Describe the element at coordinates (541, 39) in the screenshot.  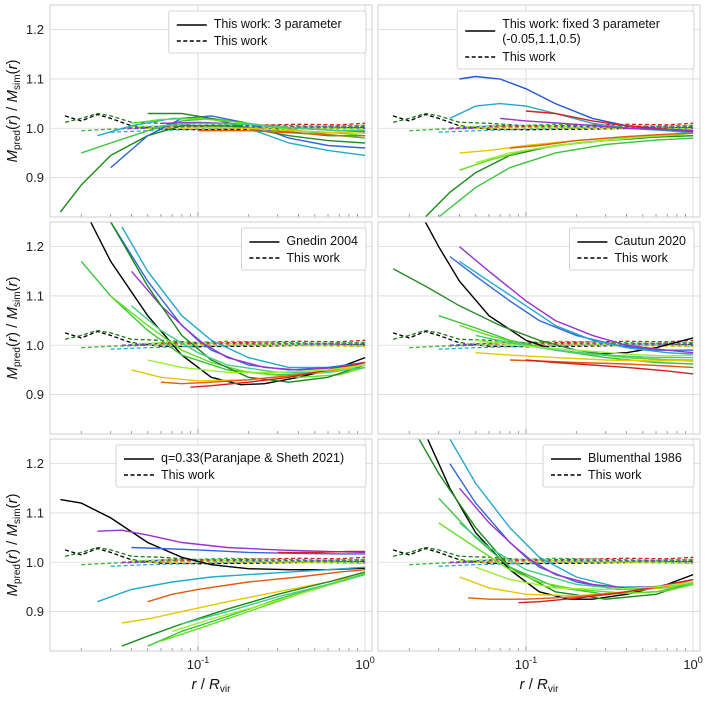
I see `legend-solid-label-line2: (-0.05,1.1,0.5)` at that location.